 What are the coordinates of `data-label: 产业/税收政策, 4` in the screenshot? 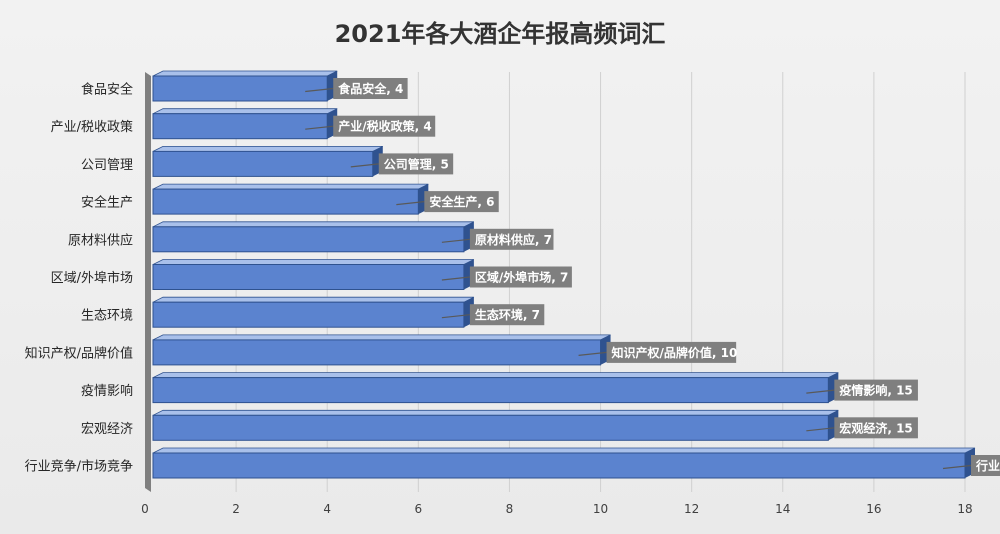 It's located at (384, 126).